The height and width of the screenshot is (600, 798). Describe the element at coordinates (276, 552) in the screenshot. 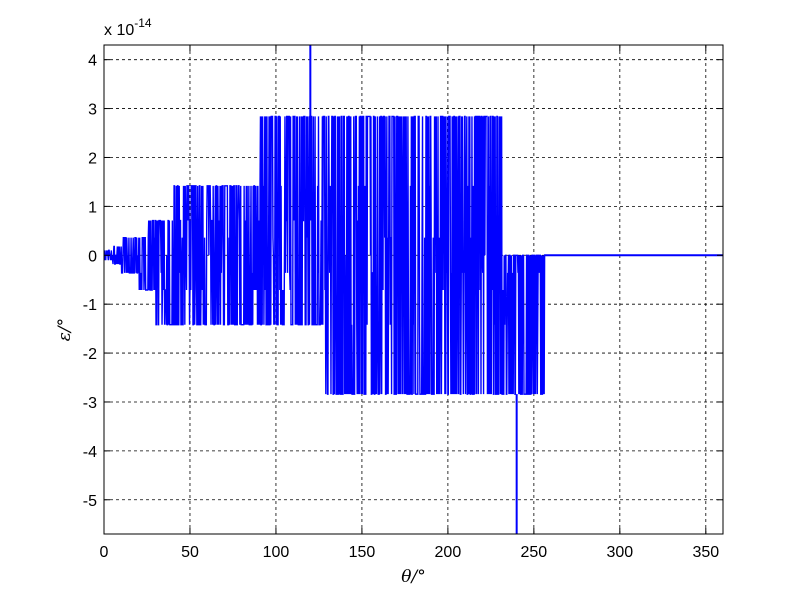

I see `x-tick-label: 100` at that location.